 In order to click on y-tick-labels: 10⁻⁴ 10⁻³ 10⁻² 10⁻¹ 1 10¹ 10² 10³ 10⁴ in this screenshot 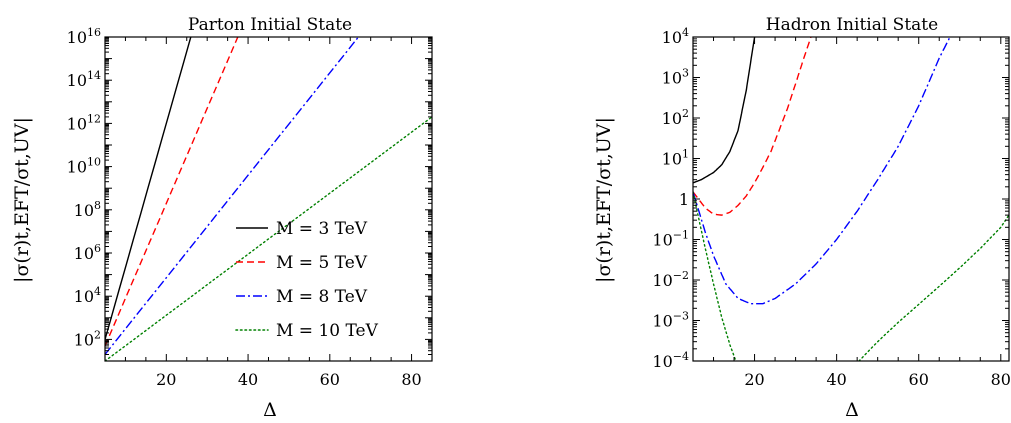, I will do `click(670, 198)`.